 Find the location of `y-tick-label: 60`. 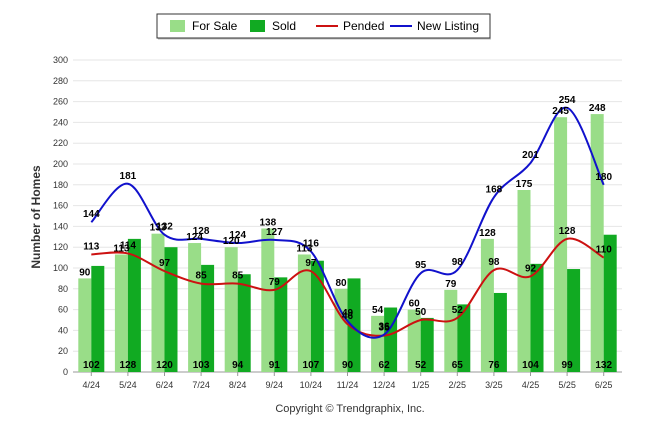

y-tick-label: 60 is located at coordinates (63, 310).